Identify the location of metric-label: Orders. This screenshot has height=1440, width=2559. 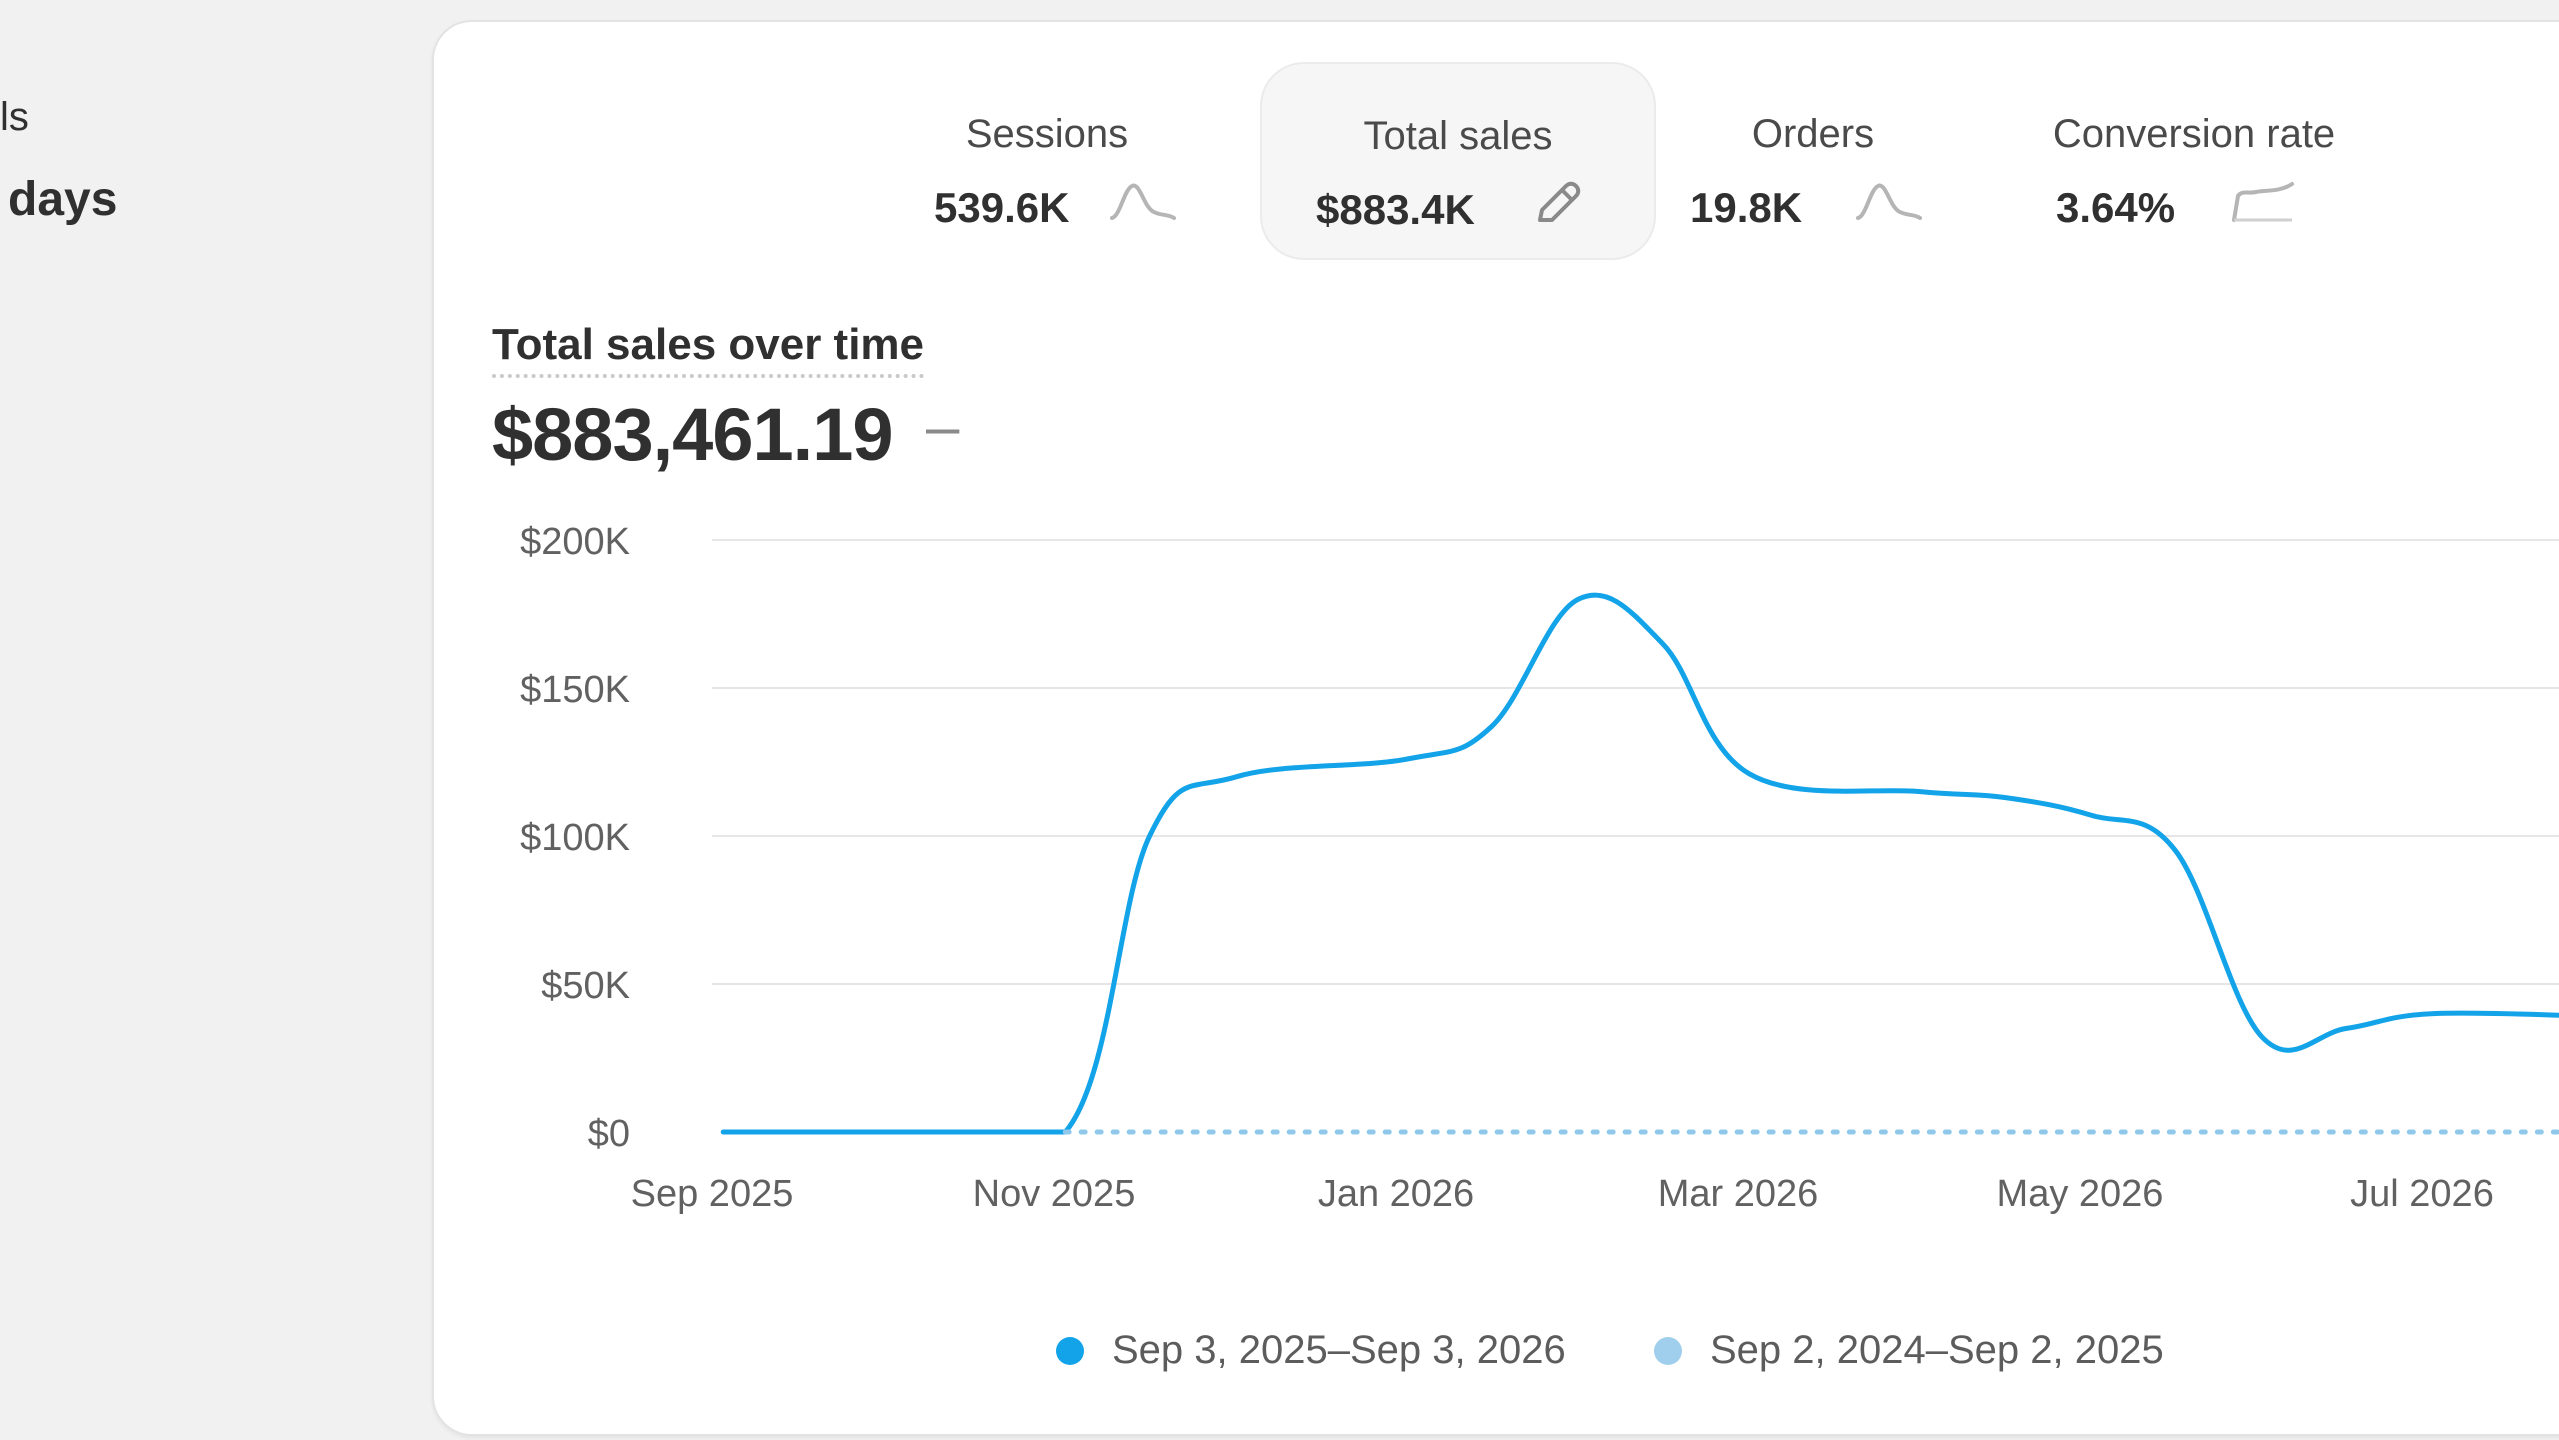
(1813, 134).